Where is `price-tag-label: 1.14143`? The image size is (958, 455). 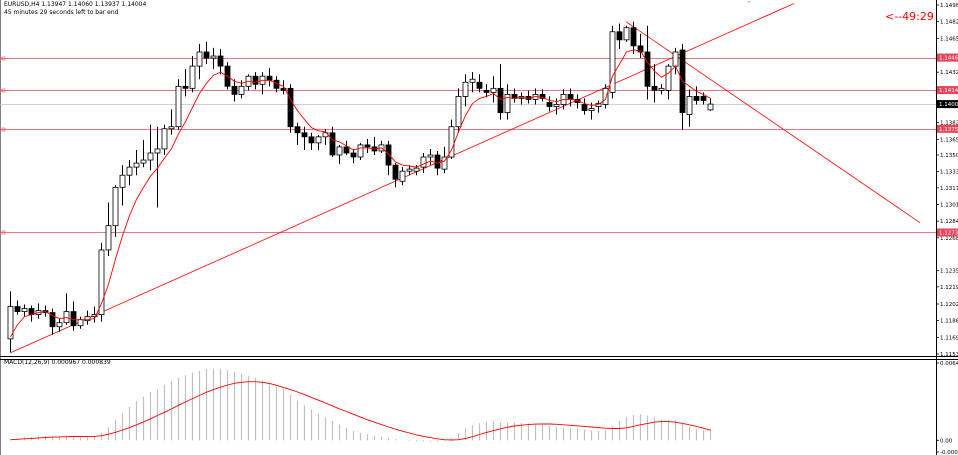 price-tag-label: 1.14143 is located at coordinates (948, 91).